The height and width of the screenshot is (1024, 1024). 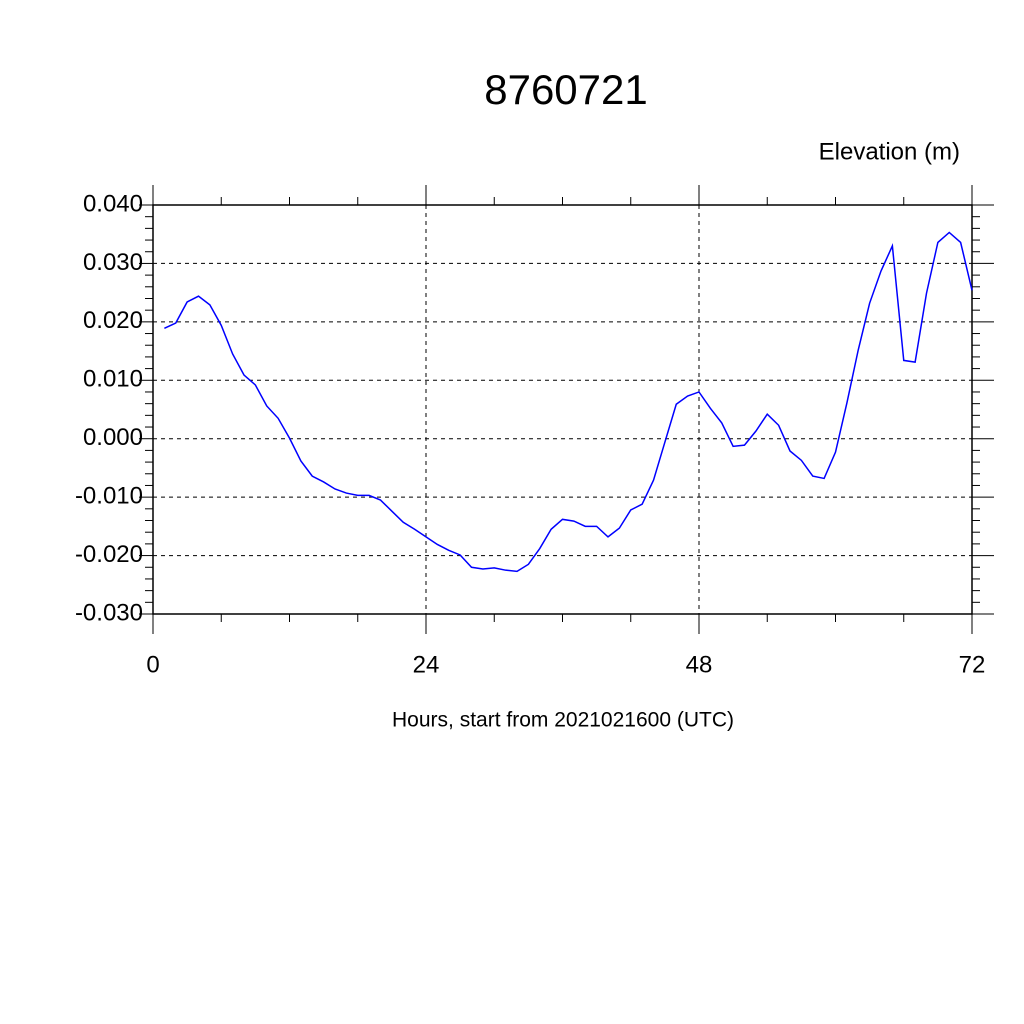 What do you see at coordinates (113, 320) in the screenshot?
I see `y-tick-label: 0.020` at bounding box center [113, 320].